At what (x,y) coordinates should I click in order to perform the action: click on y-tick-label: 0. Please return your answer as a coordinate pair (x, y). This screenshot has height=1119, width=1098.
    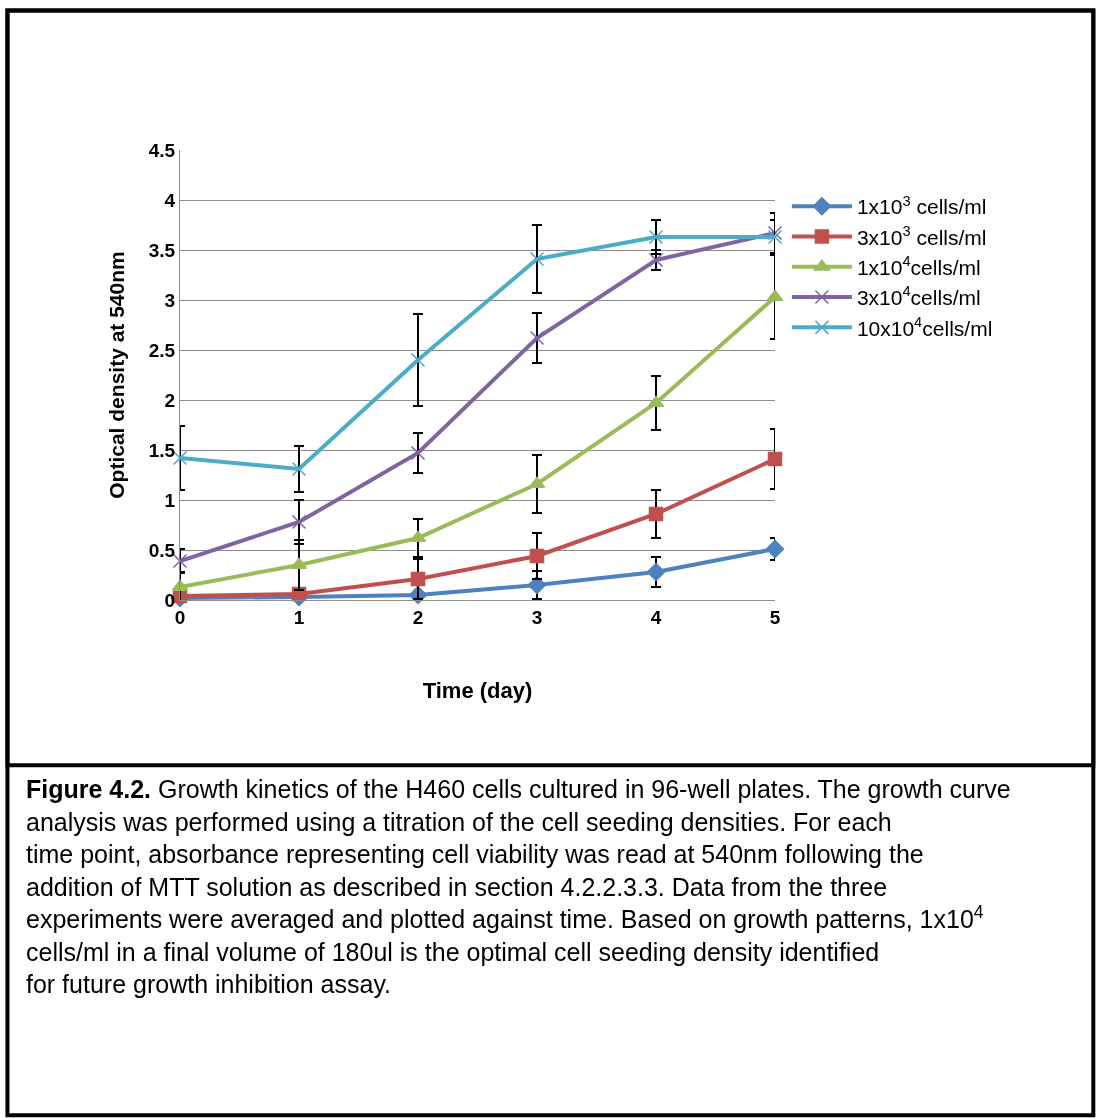
    Looking at the image, I should click on (170, 600).